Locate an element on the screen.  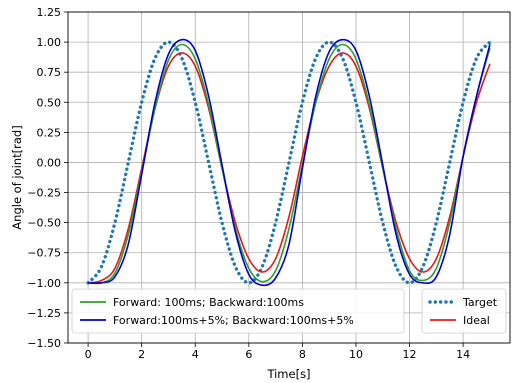
legend-lower-right-box is located at coordinates (464, 311).